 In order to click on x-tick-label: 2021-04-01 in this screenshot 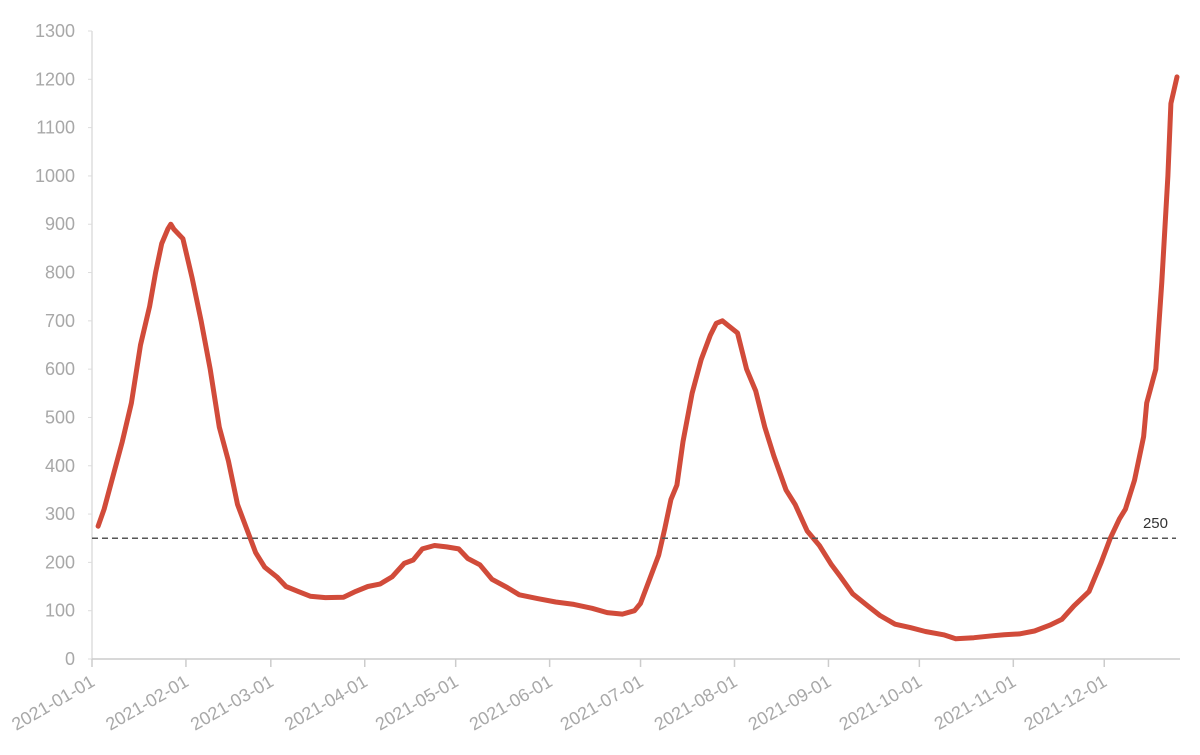, I will do `click(326, 702)`.